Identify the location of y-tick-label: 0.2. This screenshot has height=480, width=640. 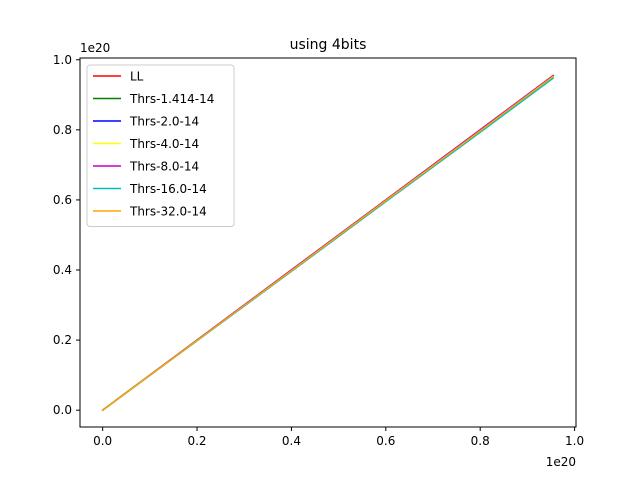
(62, 340).